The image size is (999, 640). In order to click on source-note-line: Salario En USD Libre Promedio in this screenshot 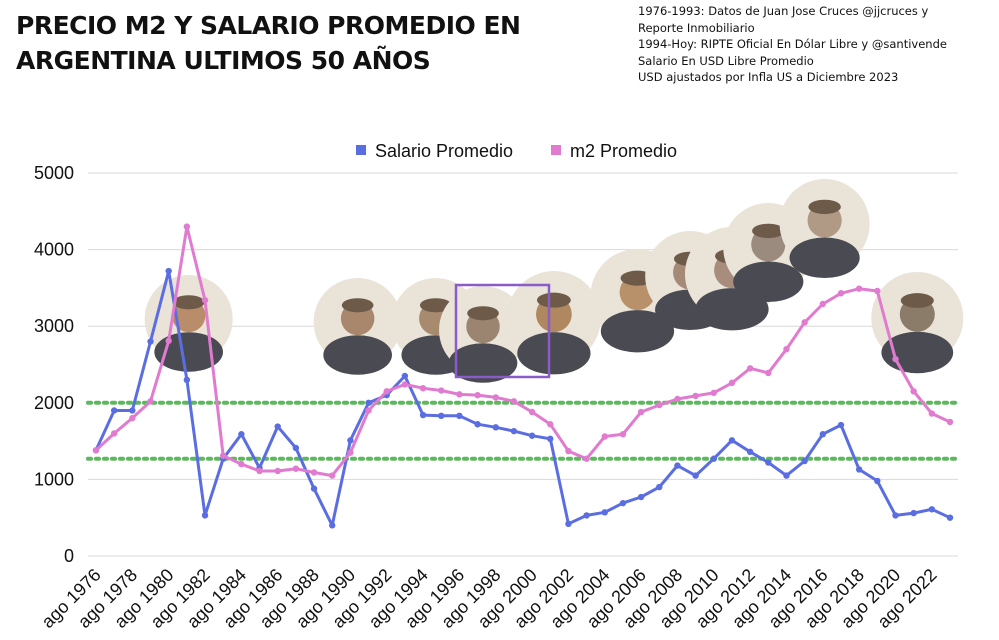, I will do `click(726, 60)`.